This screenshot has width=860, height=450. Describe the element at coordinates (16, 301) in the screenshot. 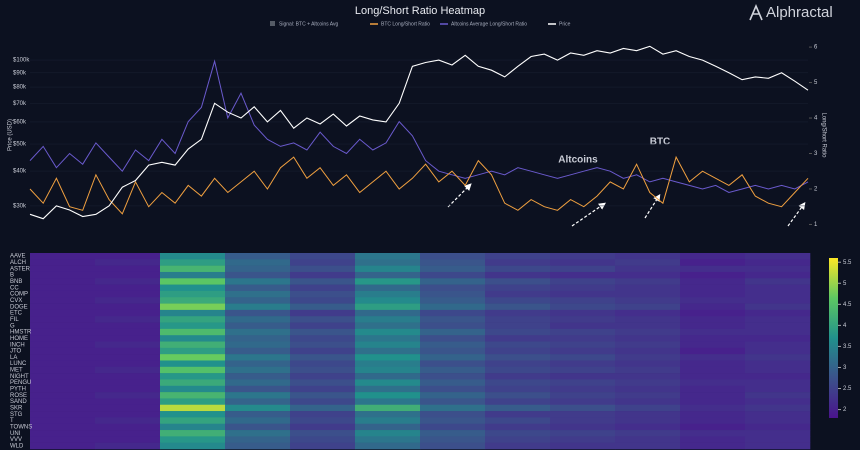

I see `row-label: CVX` at that location.